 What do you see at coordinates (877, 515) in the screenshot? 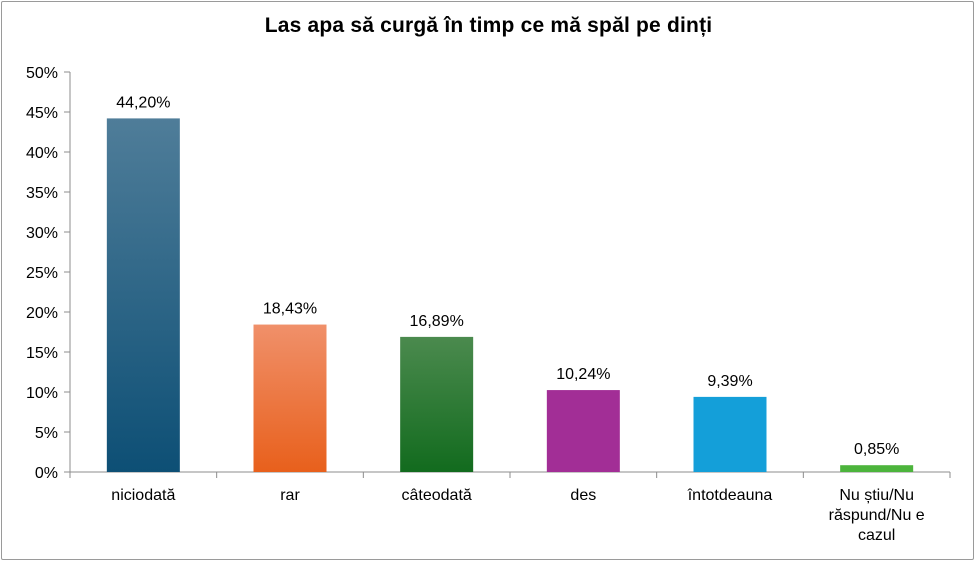
I see `x-tick-label: Nu știu/Nu răspund/Nu e cazul` at bounding box center [877, 515].